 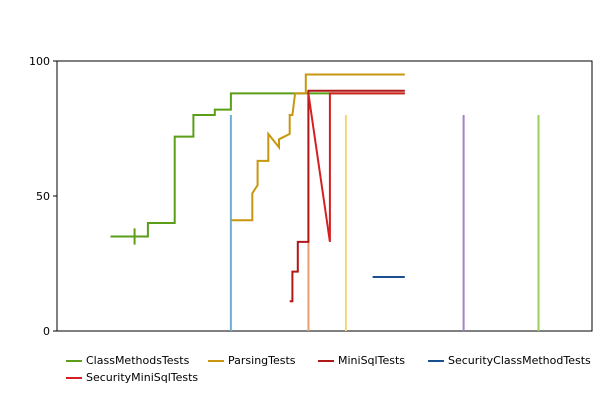 I want to click on legend-item: ParsingTests, so click(x=252, y=360).